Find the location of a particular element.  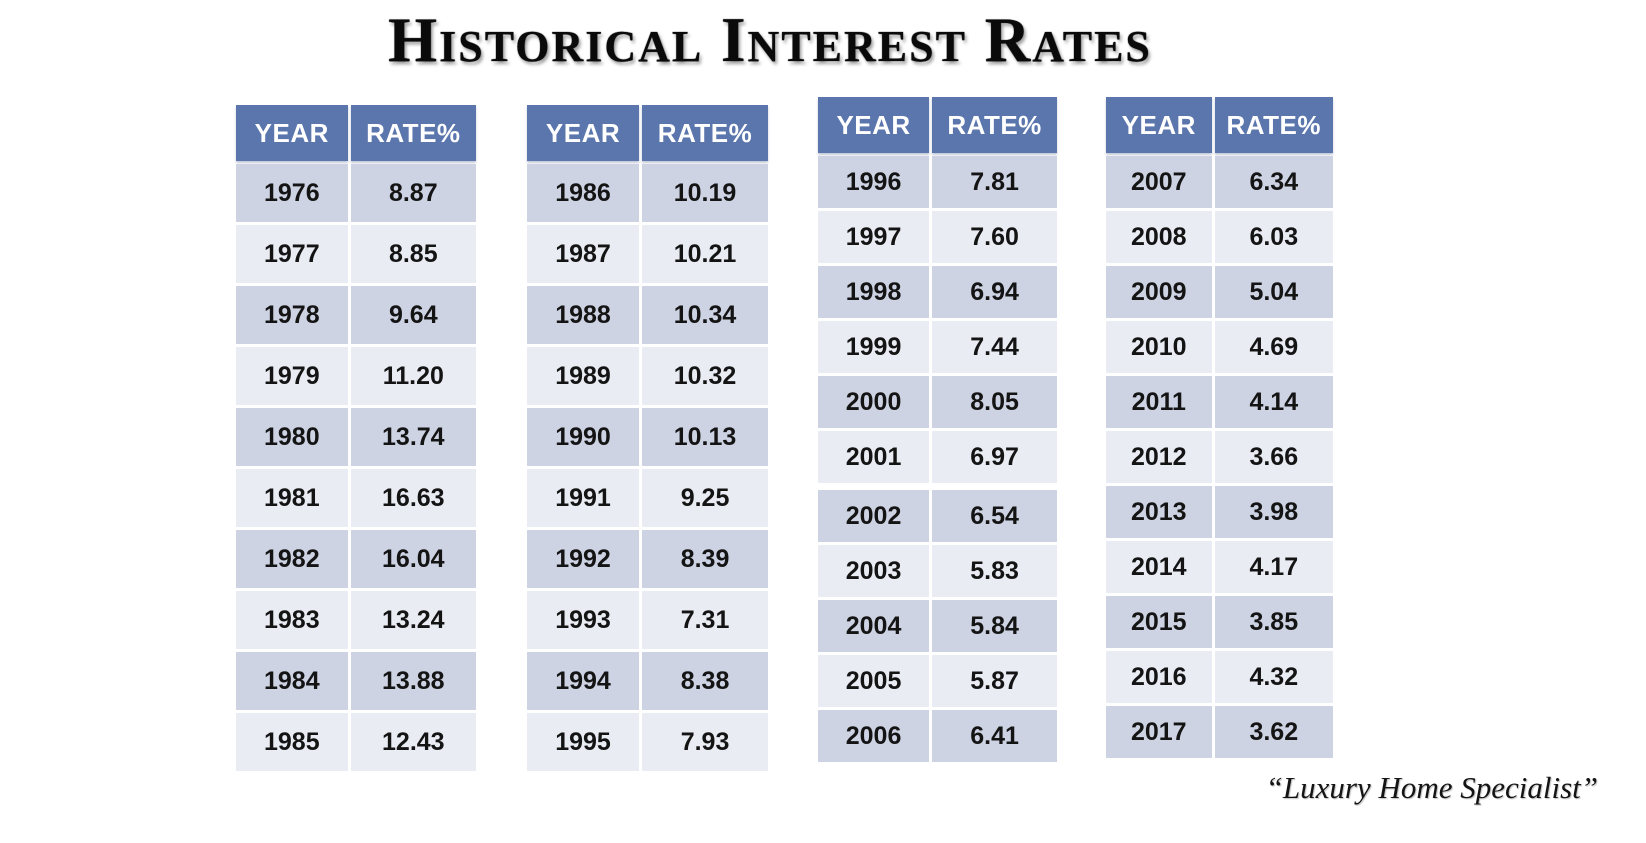

table-row: 2007 6.34 is located at coordinates (1219, 182).